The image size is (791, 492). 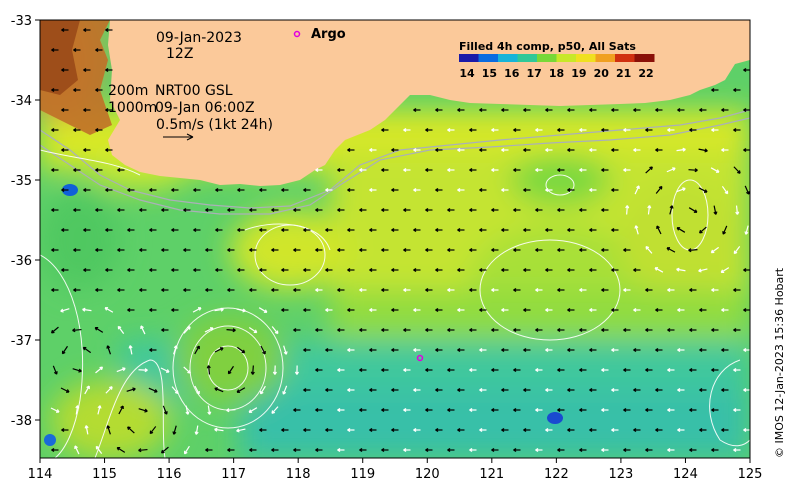 What do you see at coordinates (395, 470) in the screenshot?
I see `x-axis: 114 115 116 117 118 119 120 121 122 123 124 125` at bounding box center [395, 470].